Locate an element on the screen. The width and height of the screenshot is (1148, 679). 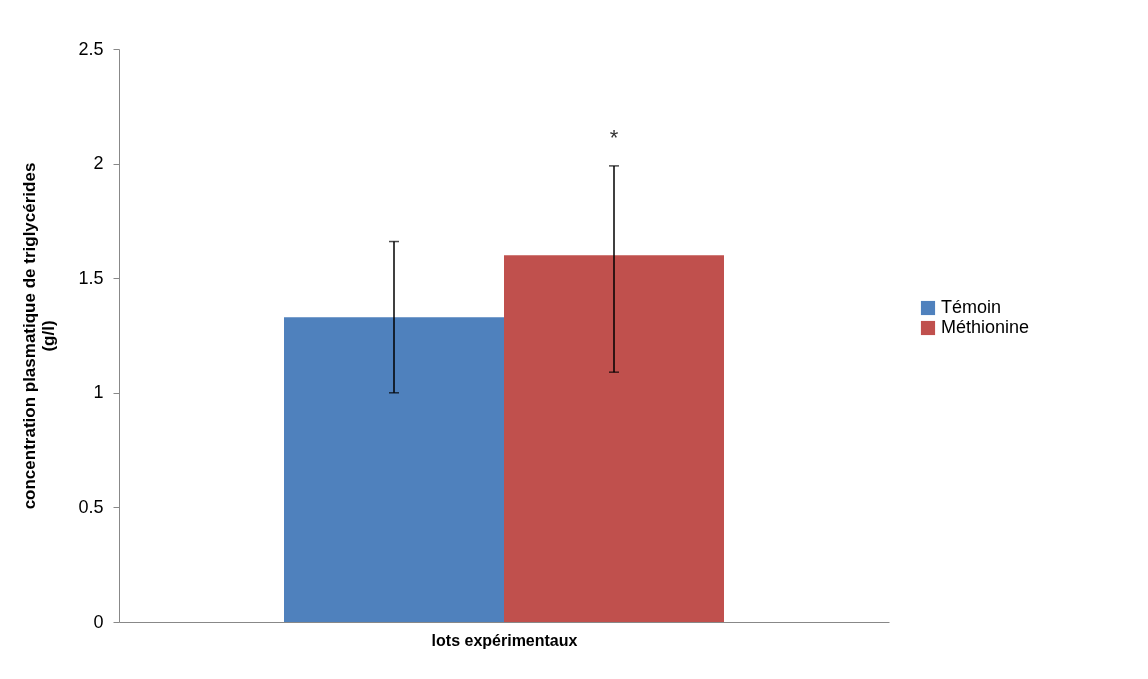
y-tick-label: 0 is located at coordinates (98, 621).